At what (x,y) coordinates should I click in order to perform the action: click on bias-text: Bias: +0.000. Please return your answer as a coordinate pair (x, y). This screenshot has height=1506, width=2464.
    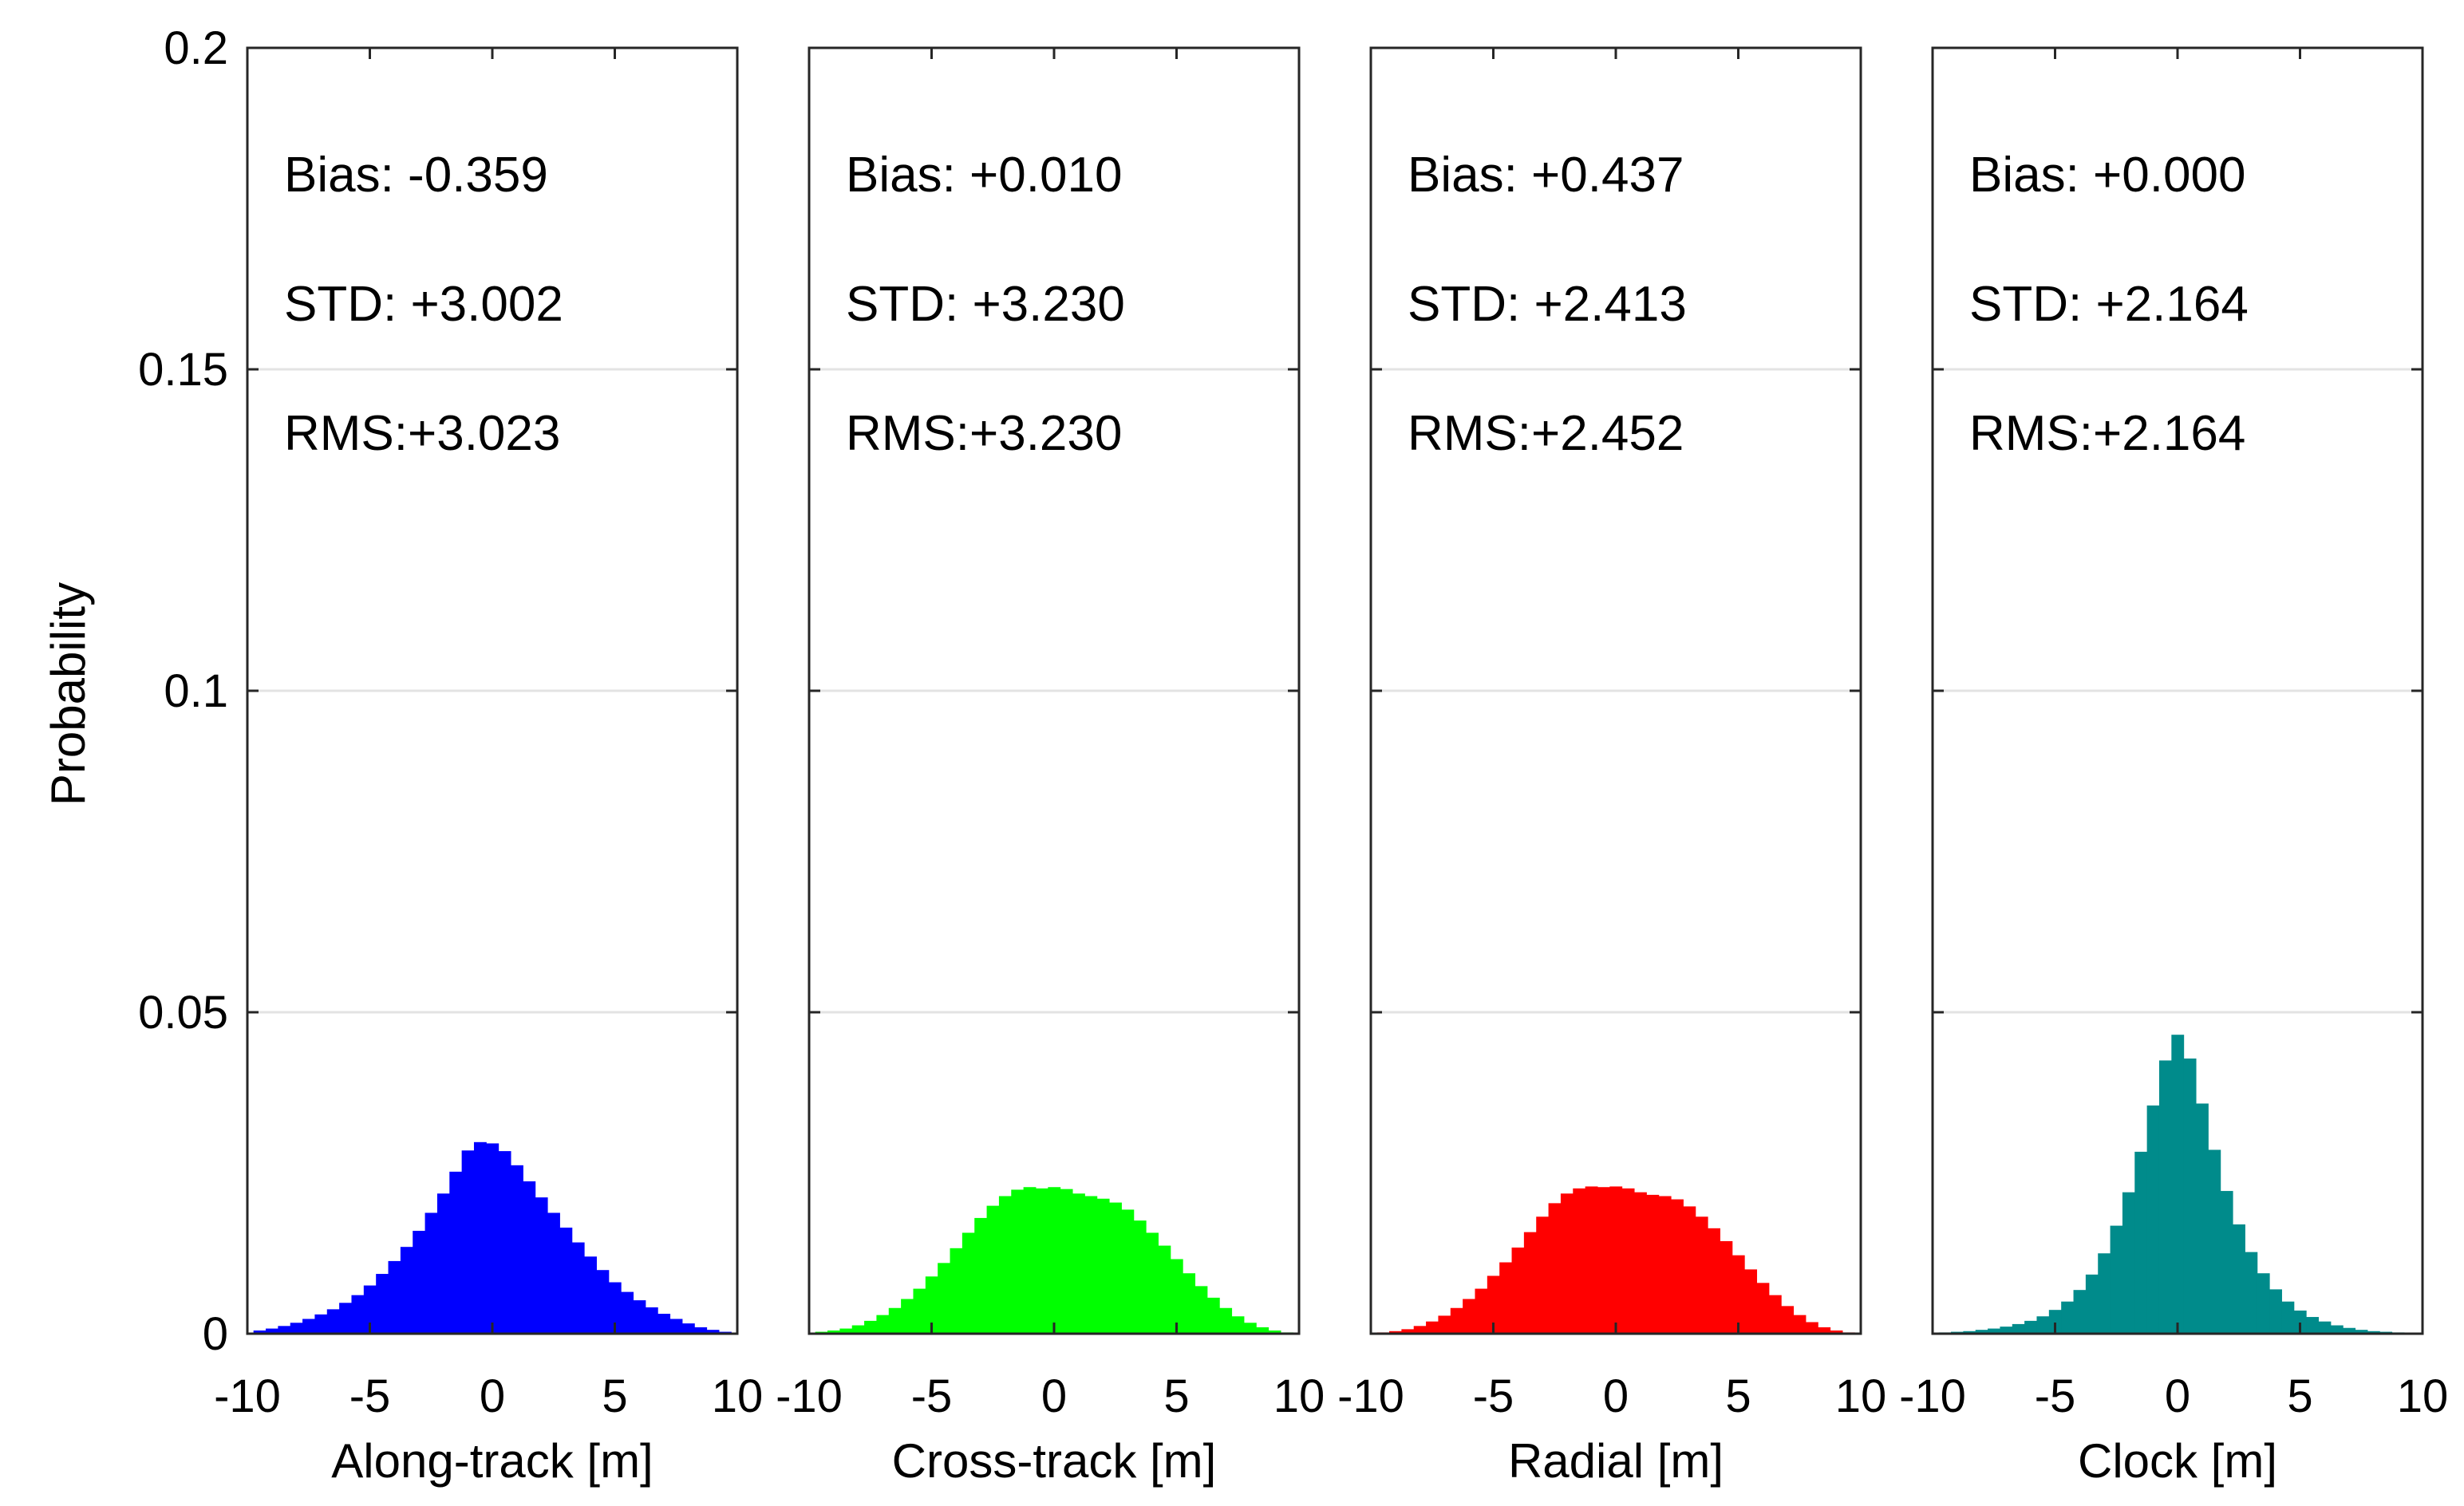
    Looking at the image, I should click on (2107, 176).